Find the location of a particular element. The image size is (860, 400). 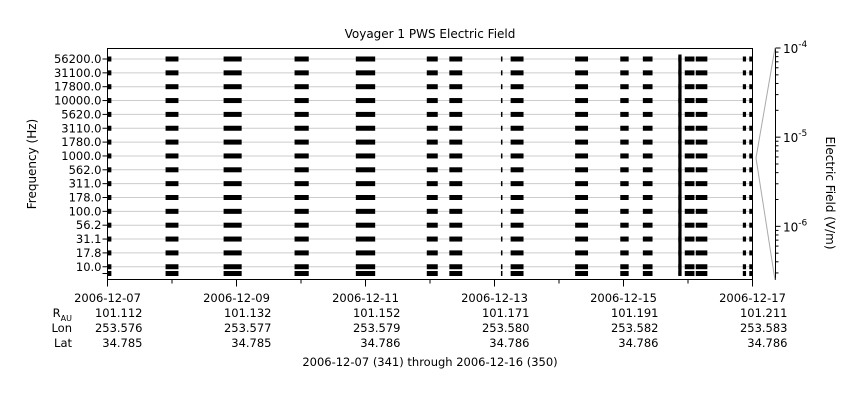

ephemeris-r-value: 101.171 is located at coordinates (506, 313).